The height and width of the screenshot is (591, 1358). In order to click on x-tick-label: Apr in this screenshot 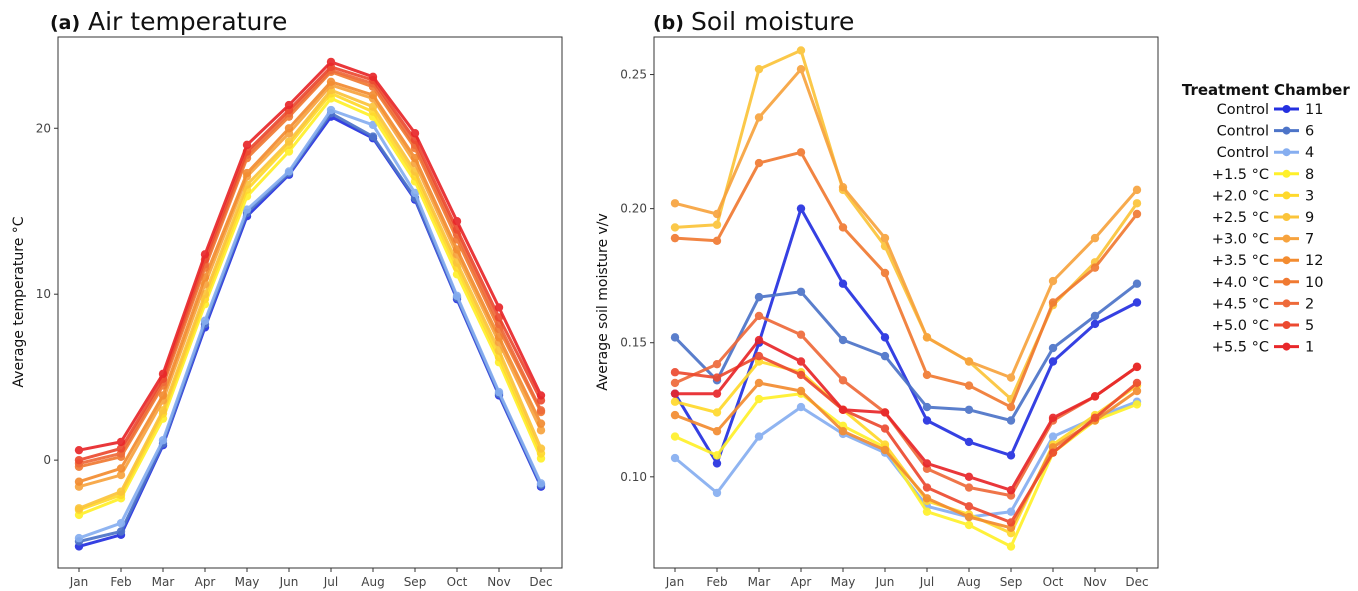, I will do `click(205, 582)`.